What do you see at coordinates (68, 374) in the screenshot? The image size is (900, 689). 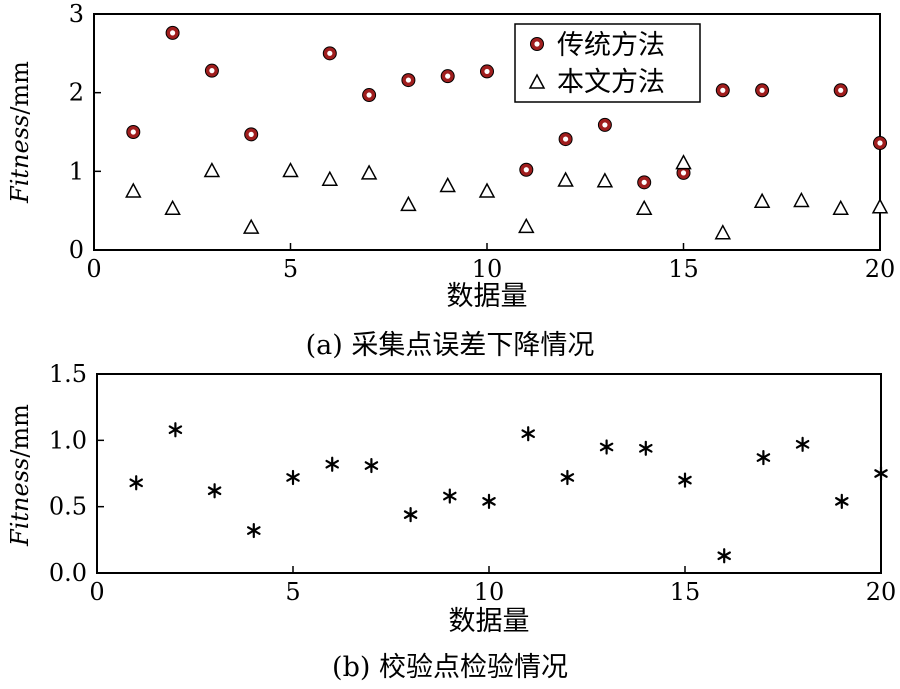 I see `chart-b-y-tick-label: 1.5` at bounding box center [68, 374].